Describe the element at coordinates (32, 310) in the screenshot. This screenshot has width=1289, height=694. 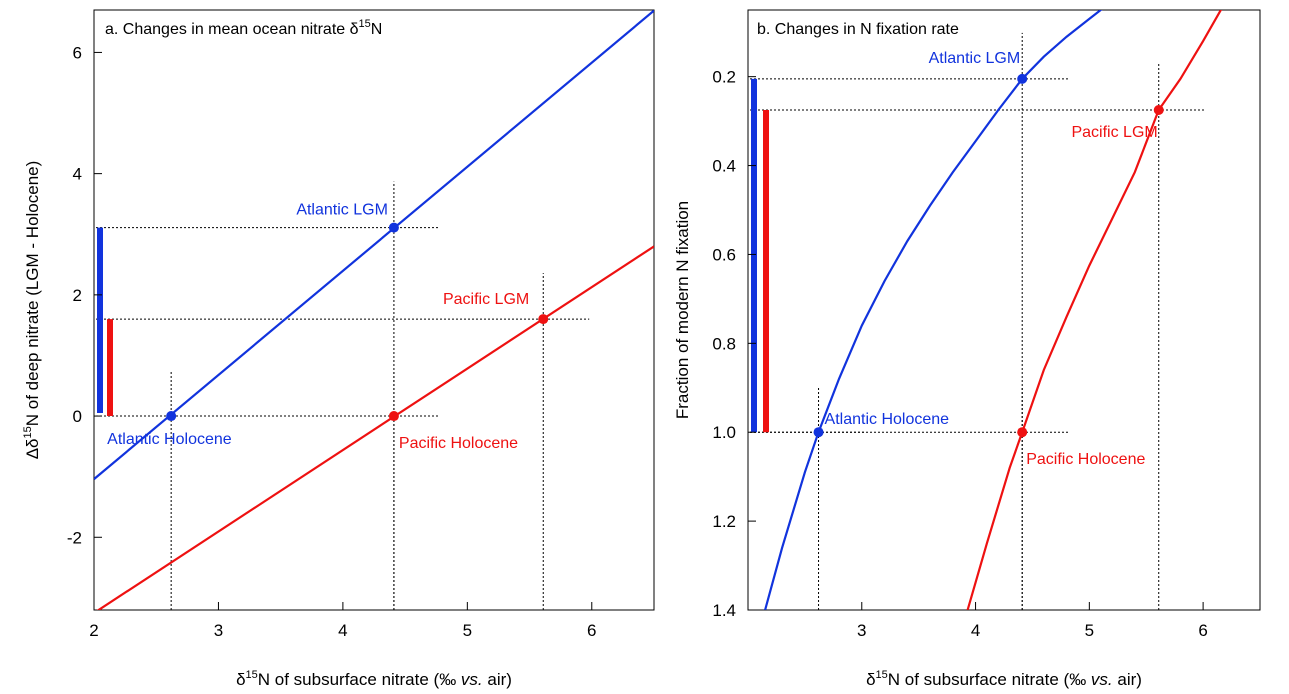
I see `panel-a-y-axis-label: Δδ15N of deep nitrate (LGM - Holocene)` at that location.